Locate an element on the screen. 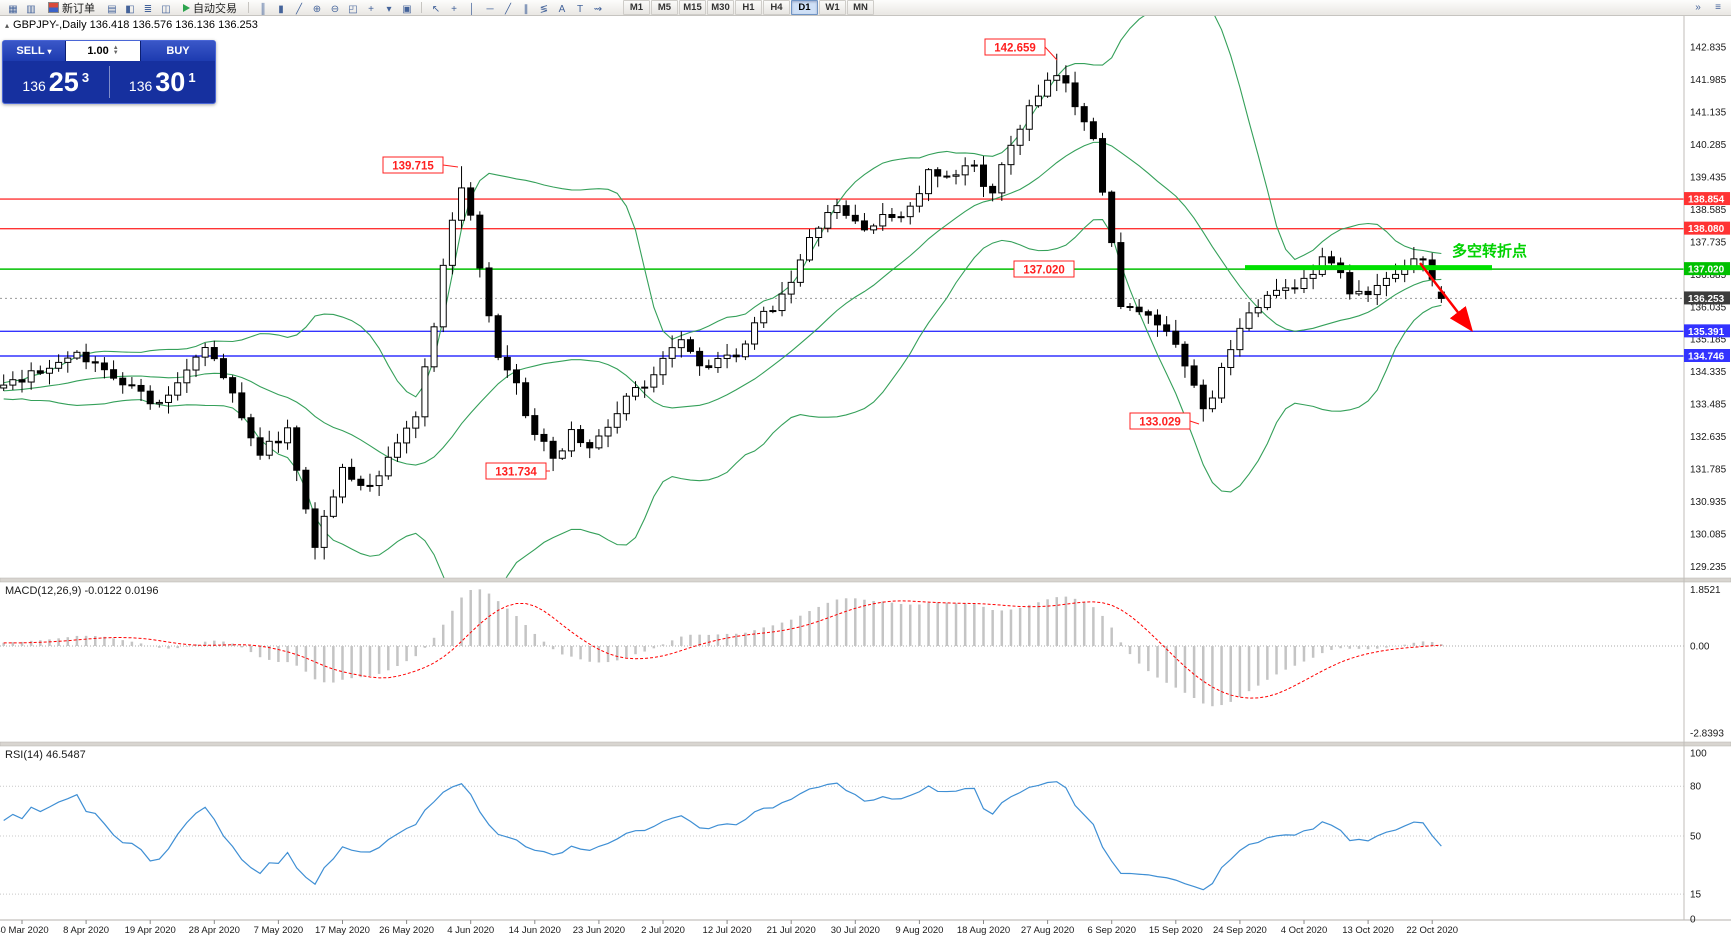 This screenshot has width=1731, height=938. y-axis-tick: 130.935 is located at coordinates (1708, 502).